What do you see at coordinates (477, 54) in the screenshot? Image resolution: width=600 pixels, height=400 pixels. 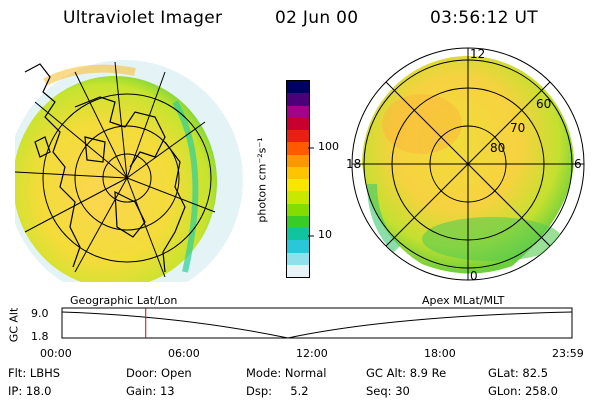 I see `mlt-label-12: 12` at bounding box center [477, 54].